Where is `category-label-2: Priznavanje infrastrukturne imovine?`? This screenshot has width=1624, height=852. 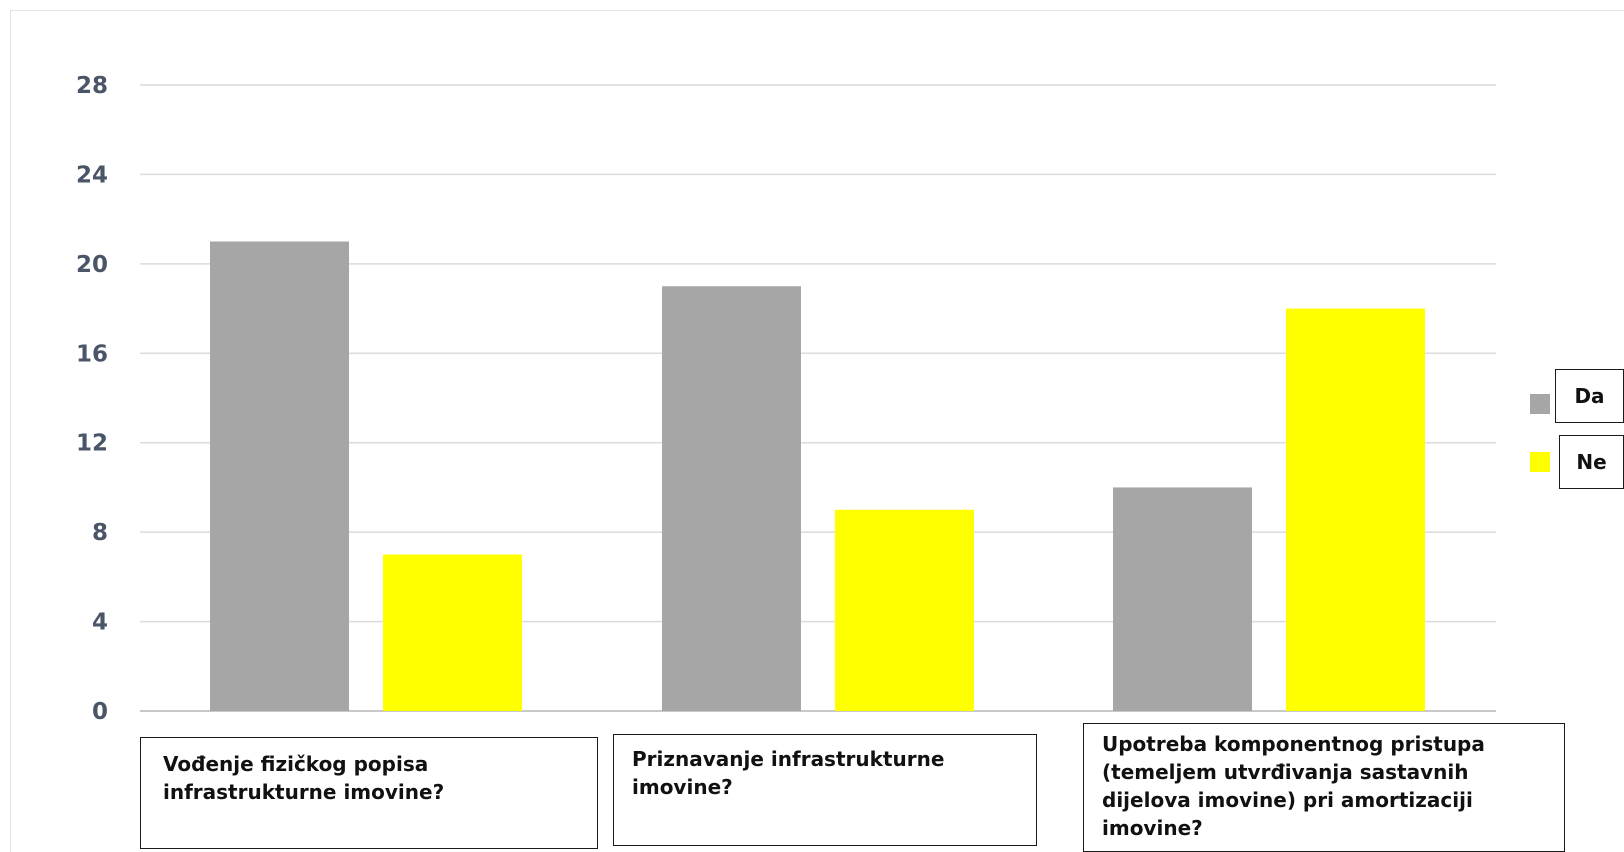 category-label-2: Priznavanje infrastrukturne imovine? is located at coordinates (825, 790).